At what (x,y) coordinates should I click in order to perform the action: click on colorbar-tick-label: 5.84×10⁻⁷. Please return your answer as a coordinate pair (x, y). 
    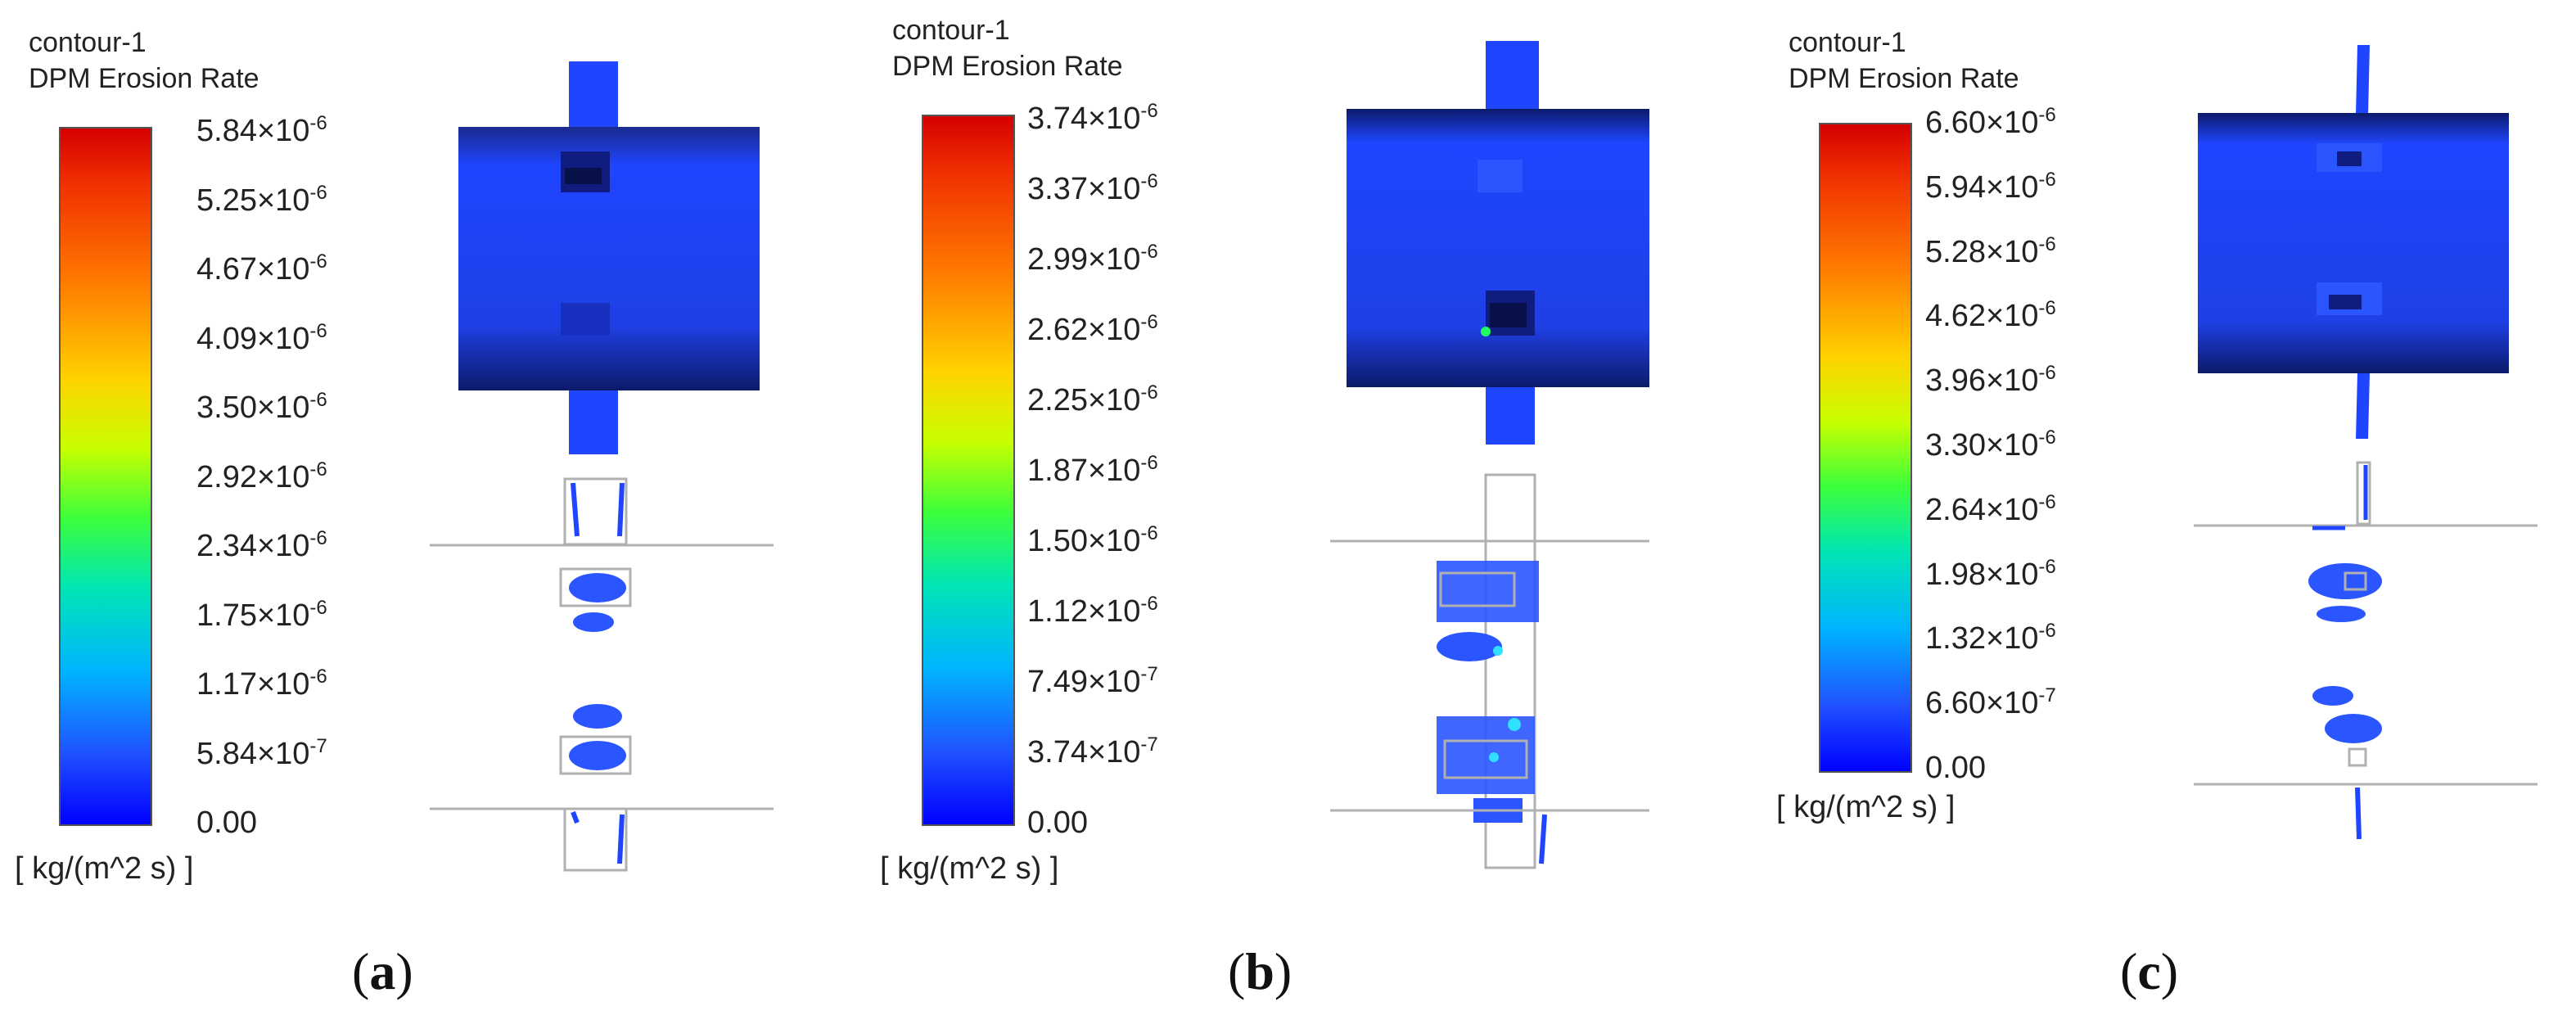
    Looking at the image, I should click on (261, 752).